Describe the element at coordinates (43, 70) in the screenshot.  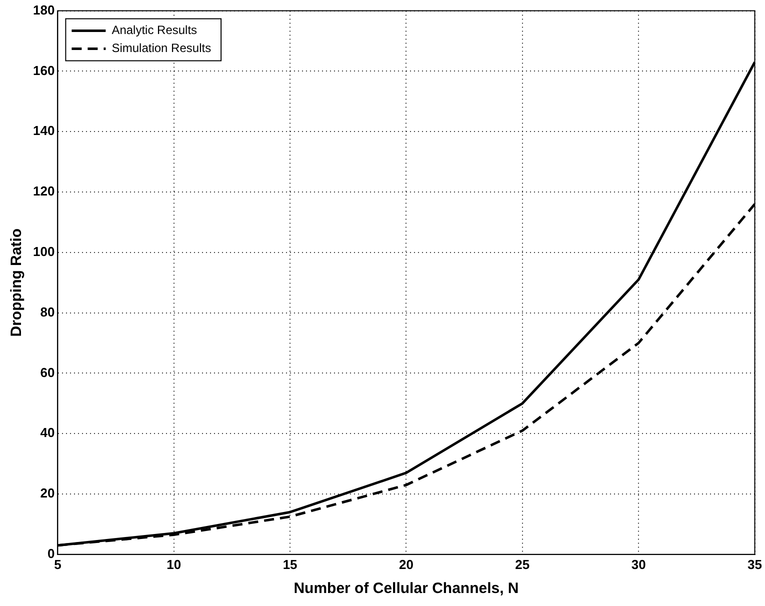
I see `y-tick-label: 160` at that location.